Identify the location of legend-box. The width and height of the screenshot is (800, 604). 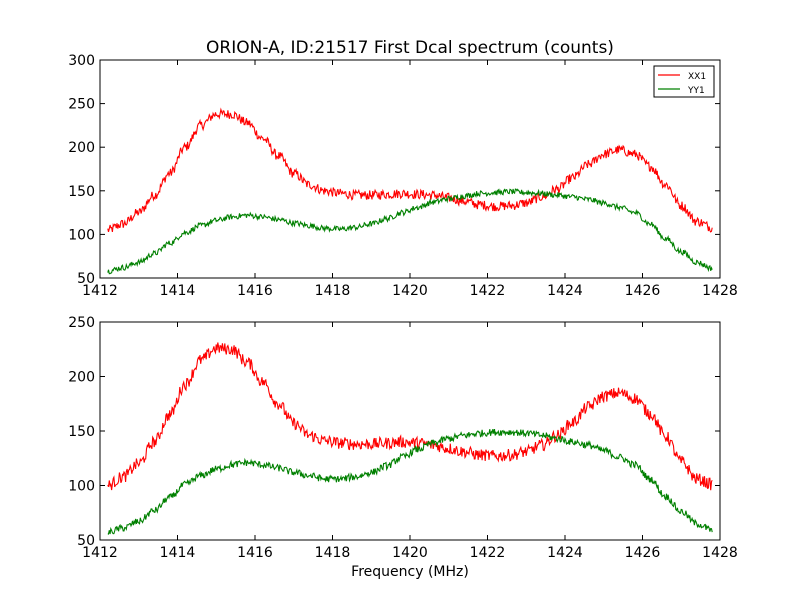
(684, 81).